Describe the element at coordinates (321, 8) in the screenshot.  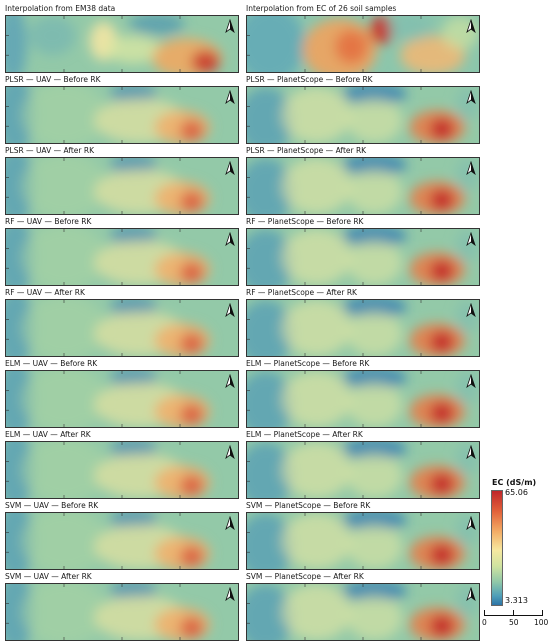
I see `map-panel-title: Interpolation from EC of 26 soil samples` at that location.